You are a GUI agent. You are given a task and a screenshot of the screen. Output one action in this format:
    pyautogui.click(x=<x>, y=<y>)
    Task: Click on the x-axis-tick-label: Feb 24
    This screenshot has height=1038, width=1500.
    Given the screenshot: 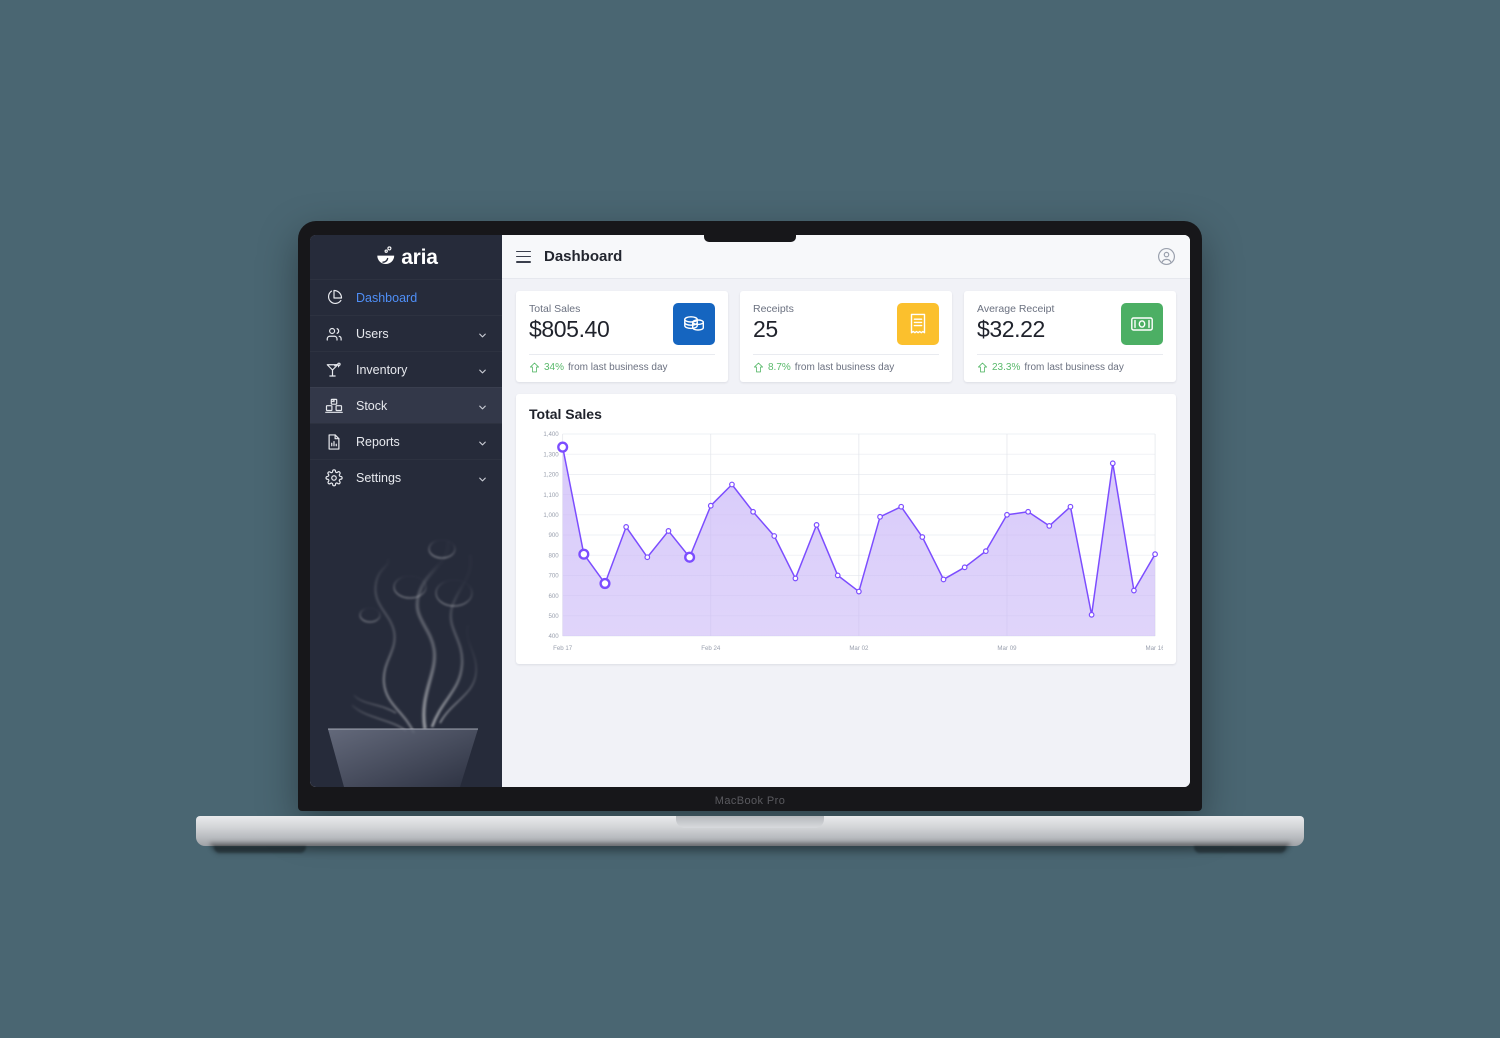 What is the action you would take?
    pyautogui.click(x=711, y=648)
    